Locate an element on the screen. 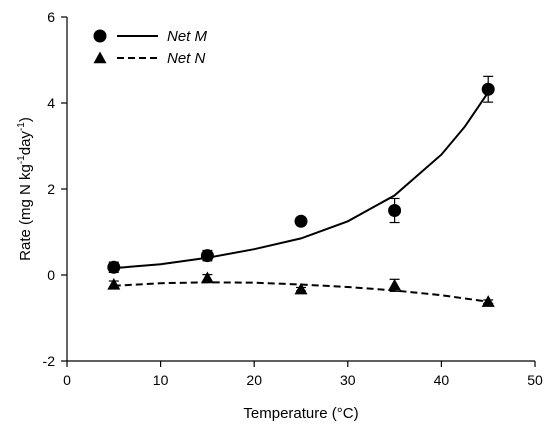 The height and width of the screenshot is (428, 550). y-axis-label-superscript-2: -1 is located at coordinates (21, 126).